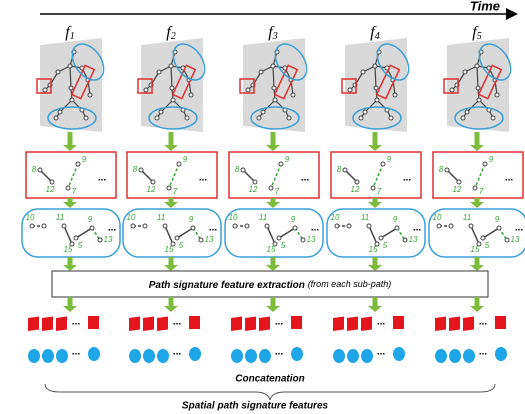 This screenshot has height=414, width=525. Describe the element at coordinates (68, 249) in the screenshot. I see `joint-number: 15` at that location.